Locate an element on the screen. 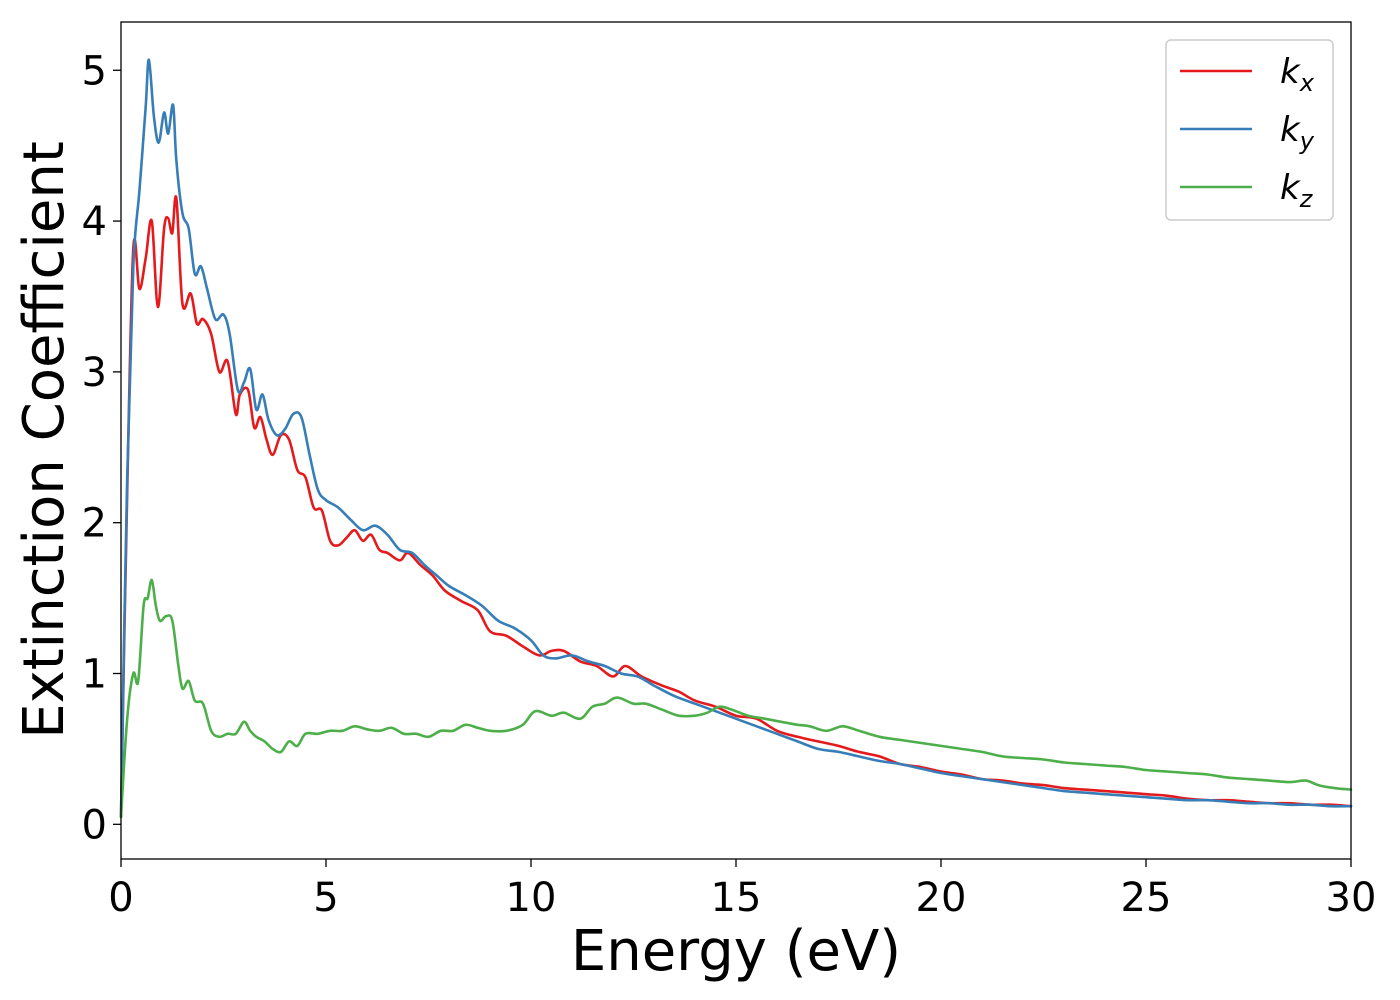  x-axis: 0 5 10 15 20 25 30 is located at coordinates (742, 890).